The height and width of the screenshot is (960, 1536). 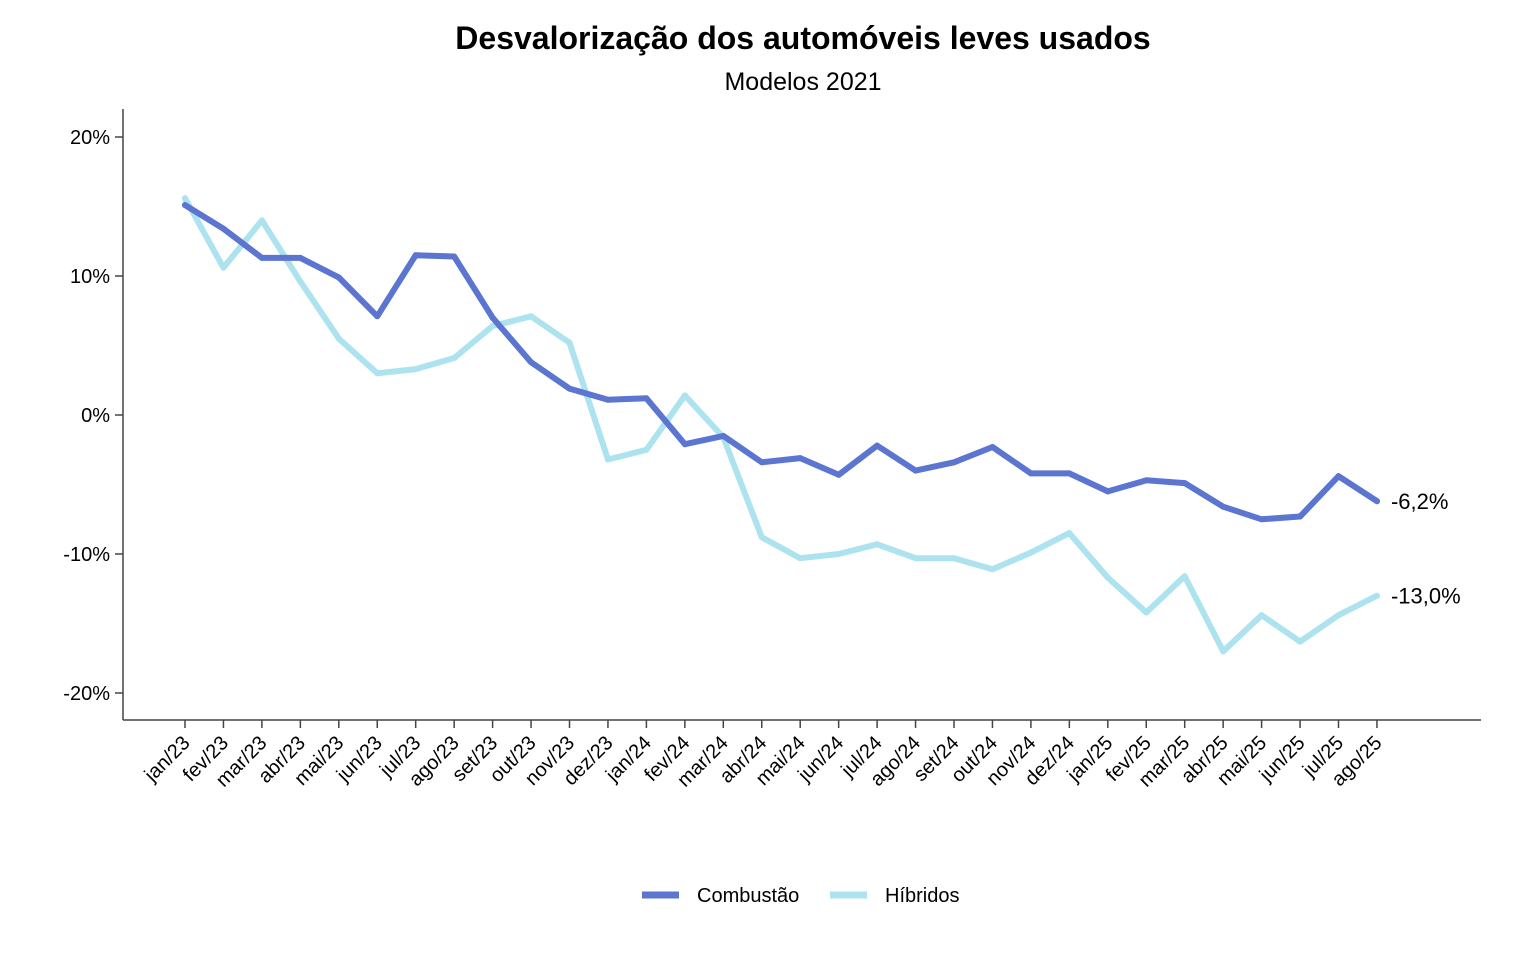 What do you see at coordinates (90, 138) in the screenshot?
I see `y-tick-label: 20%` at bounding box center [90, 138].